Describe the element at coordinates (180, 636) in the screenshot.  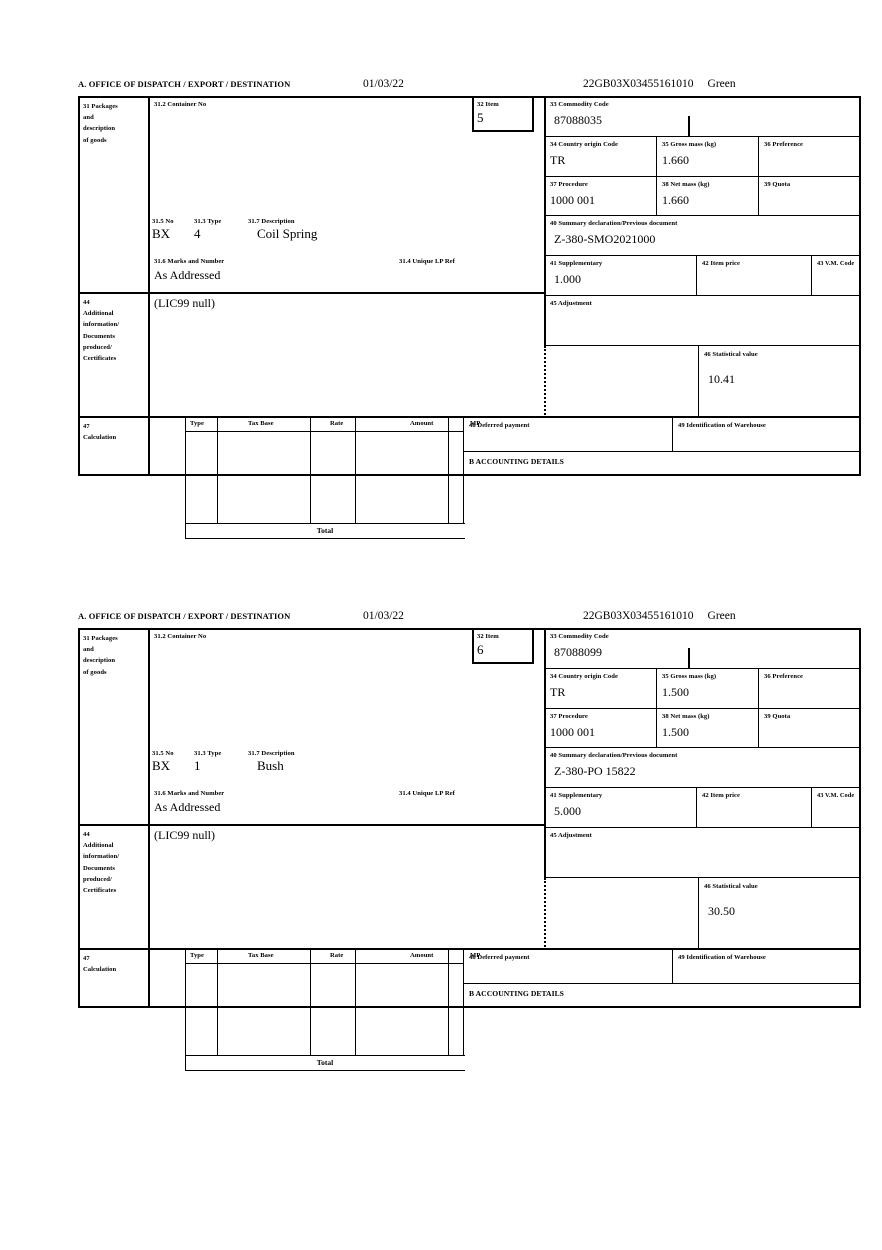
I see `box31-2-label: 31.2 Container No` at that location.